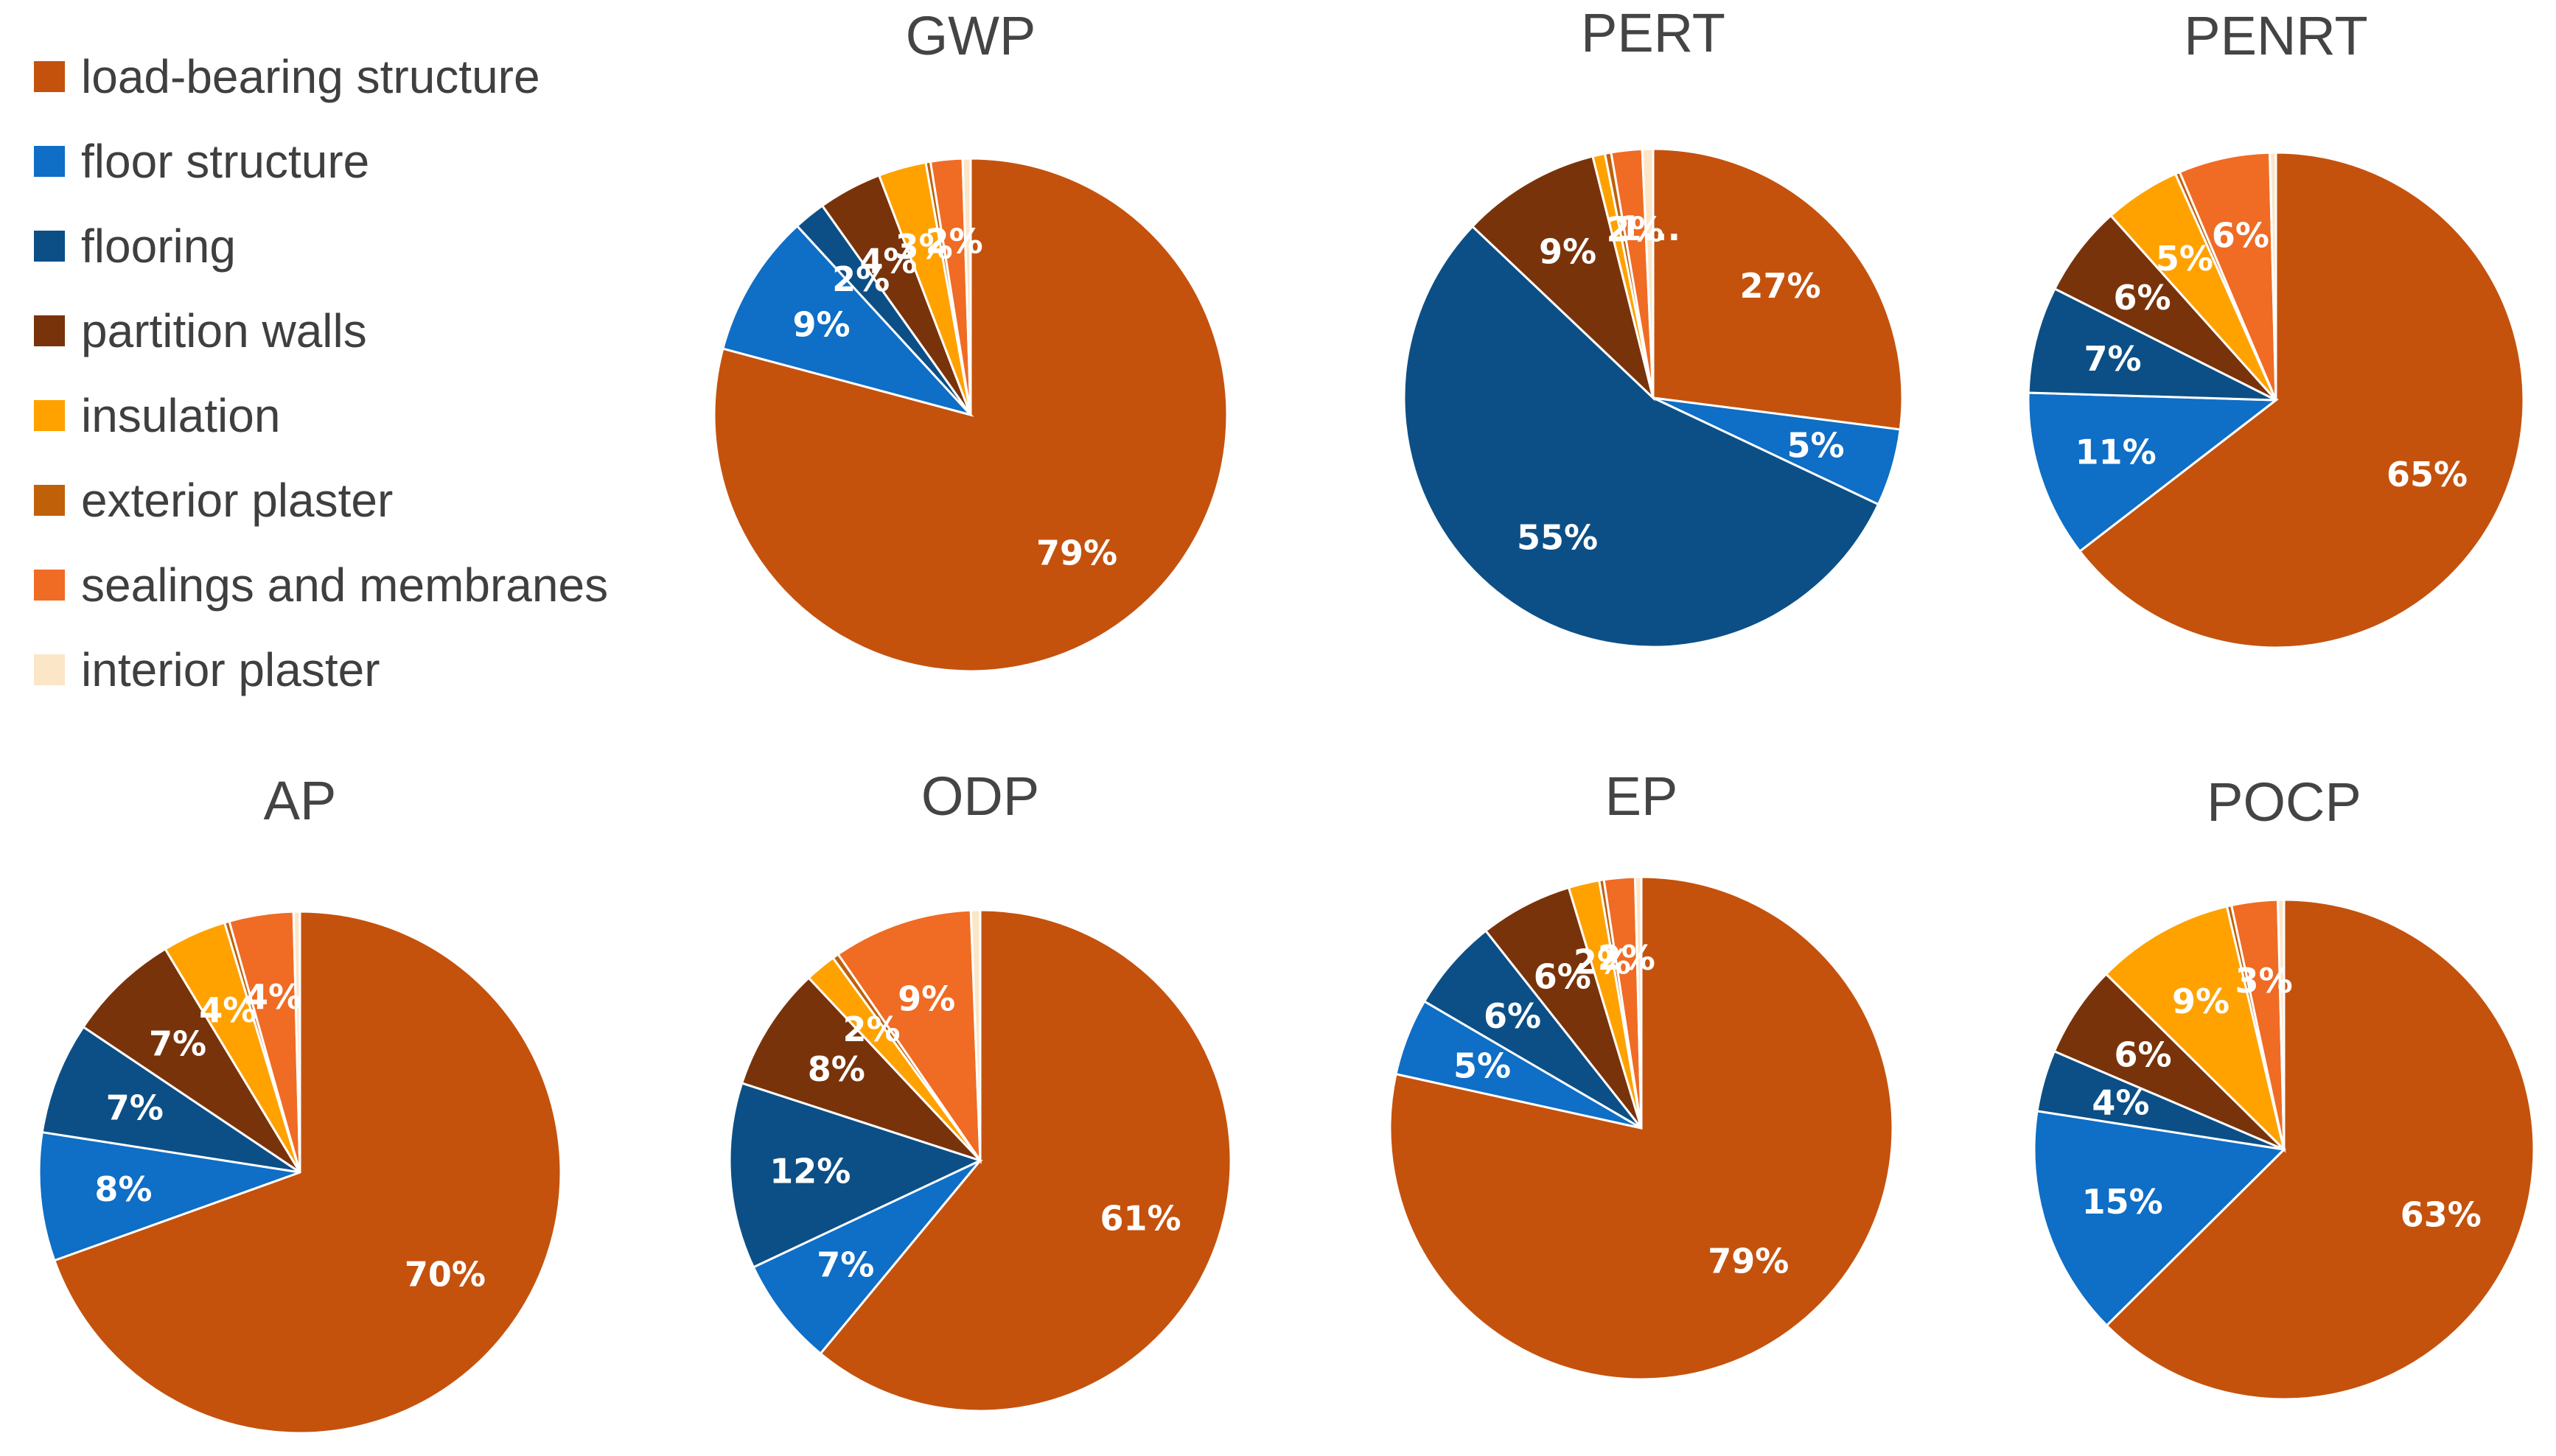  I want to click on data-label-penrt-sealings-and-membranes: 6%, so click(2240, 236).